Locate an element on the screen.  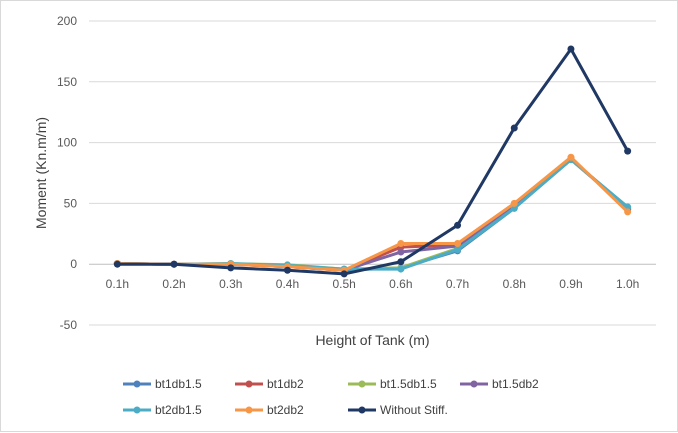
y-tick-label: 0 is located at coordinates (73, 264).